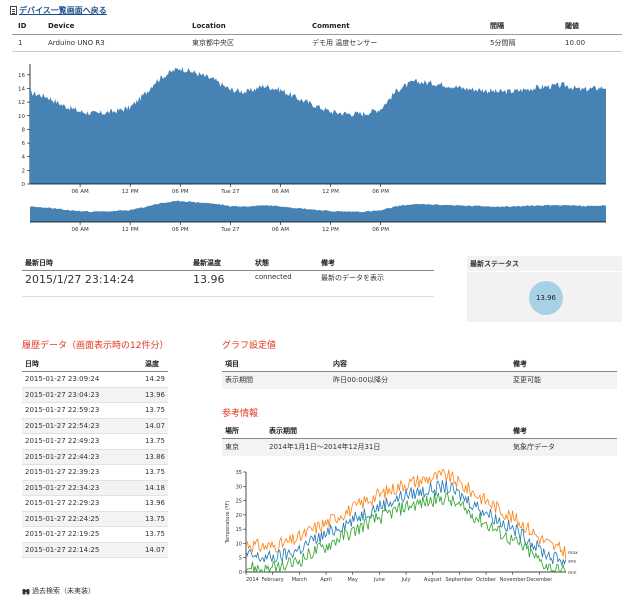 The height and width of the screenshot is (600, 626). I want to click on x-tick-label: 2014, so click(252, 580).